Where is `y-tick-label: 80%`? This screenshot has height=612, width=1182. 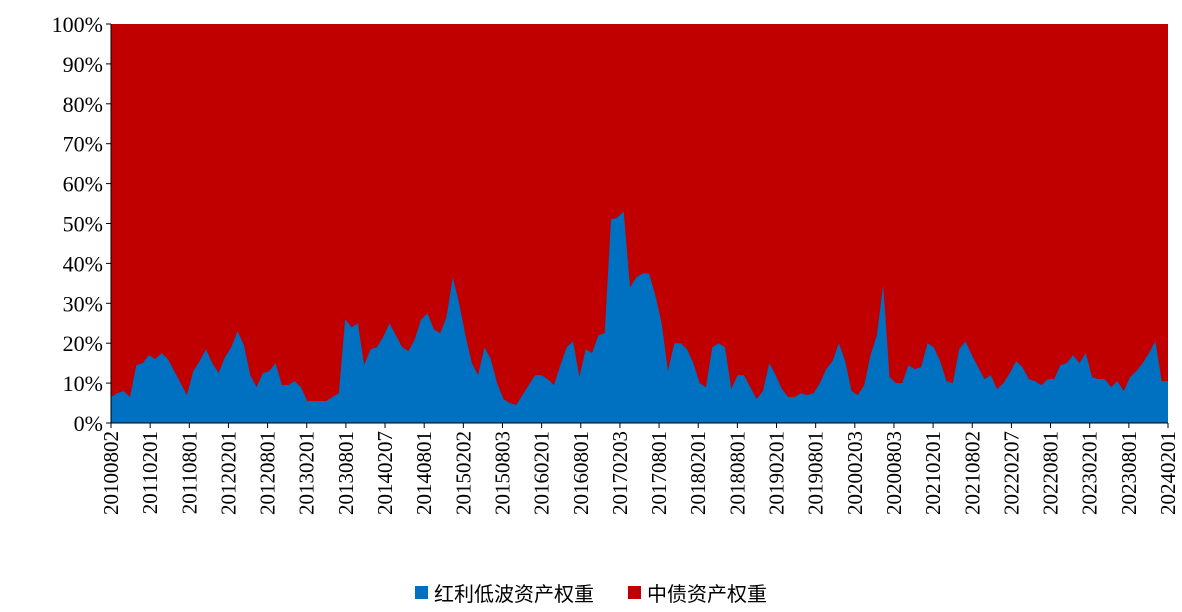
y-tick-label: 80% is located at coordinates (83, 104).